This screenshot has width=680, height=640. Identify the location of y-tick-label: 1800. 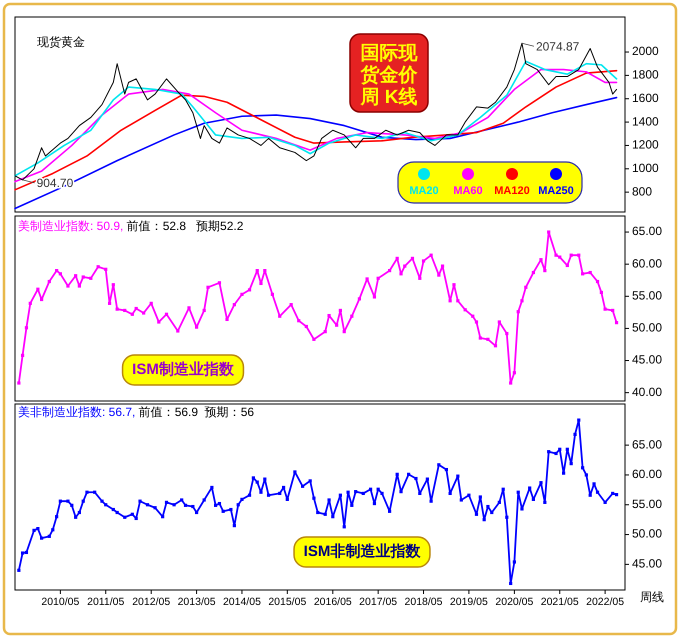
(646, 75).